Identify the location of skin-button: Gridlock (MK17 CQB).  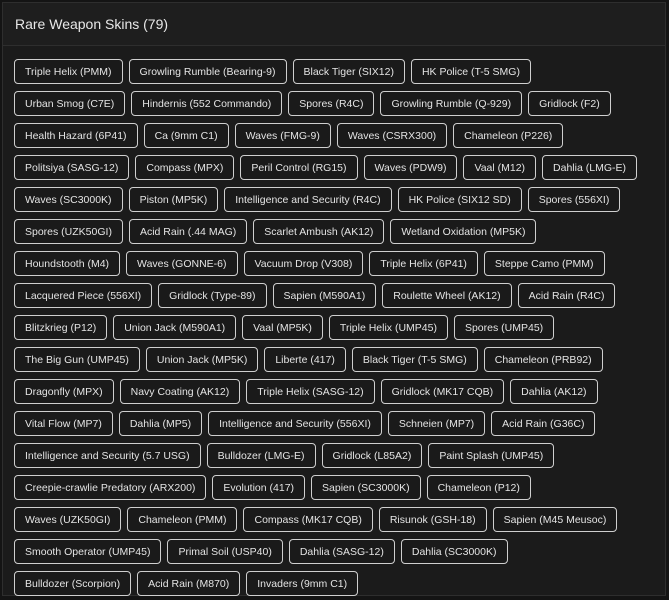
(442, 391).